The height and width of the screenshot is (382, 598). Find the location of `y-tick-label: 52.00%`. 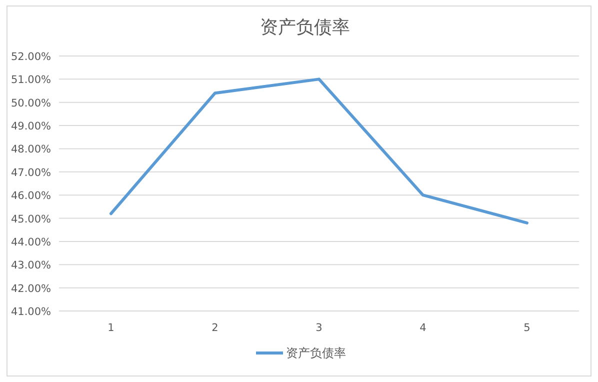

y-tick-label: 52.00% is located at coordinates (31, 57).